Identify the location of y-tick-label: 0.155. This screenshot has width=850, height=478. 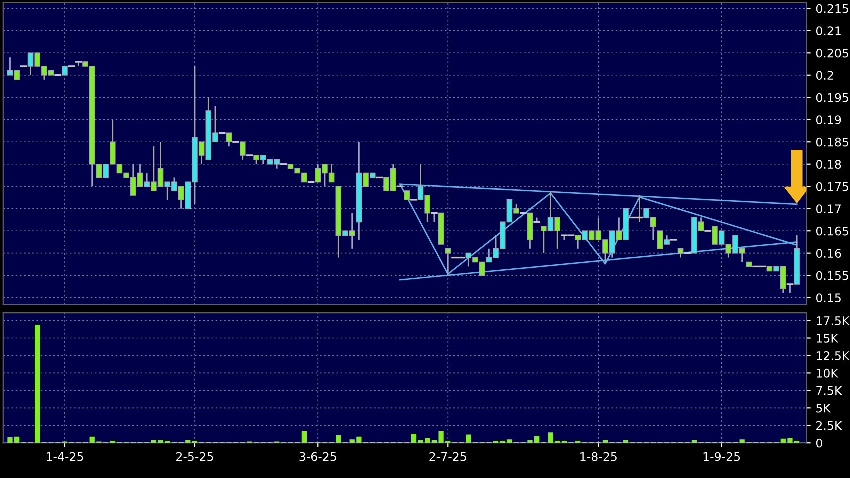
(832, 275).